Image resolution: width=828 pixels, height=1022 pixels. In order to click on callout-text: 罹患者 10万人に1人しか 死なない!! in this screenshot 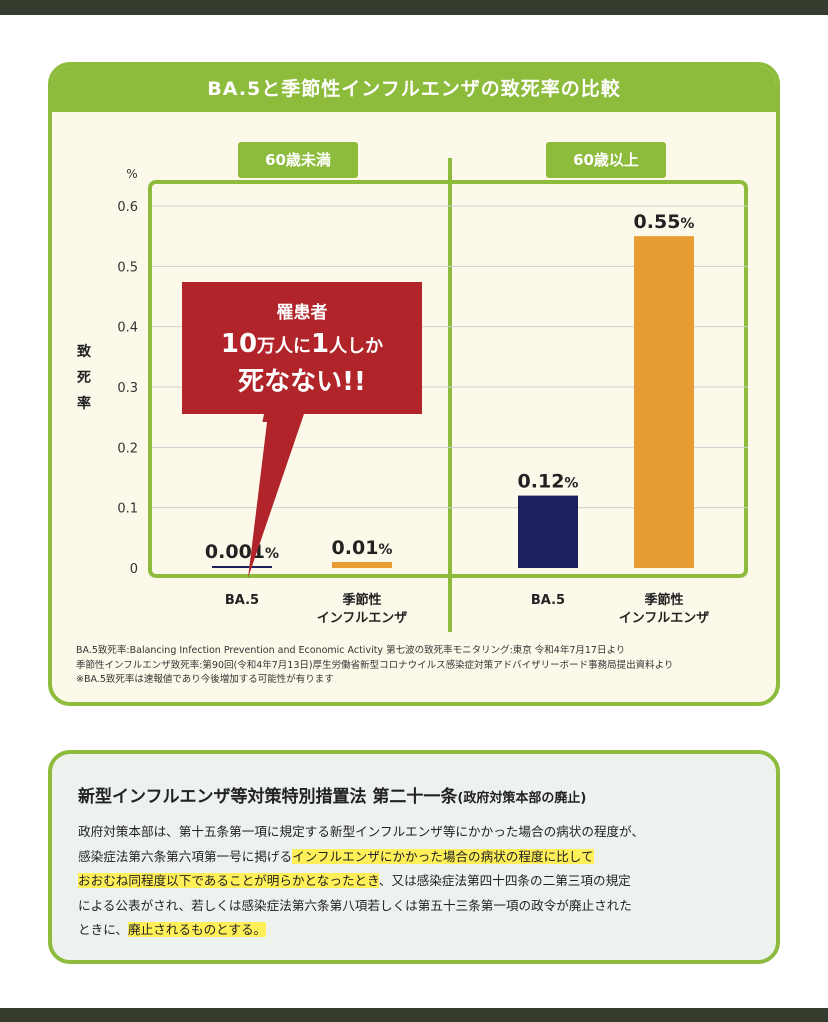, I will do `click(302, 349)`.